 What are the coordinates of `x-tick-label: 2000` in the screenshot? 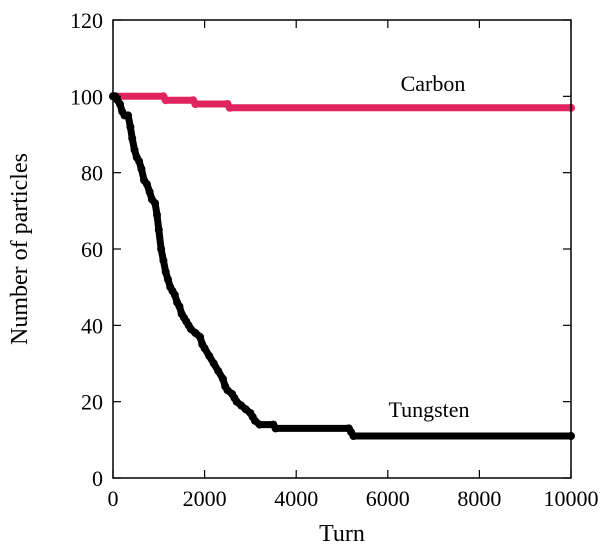 It's located at (205, 498).